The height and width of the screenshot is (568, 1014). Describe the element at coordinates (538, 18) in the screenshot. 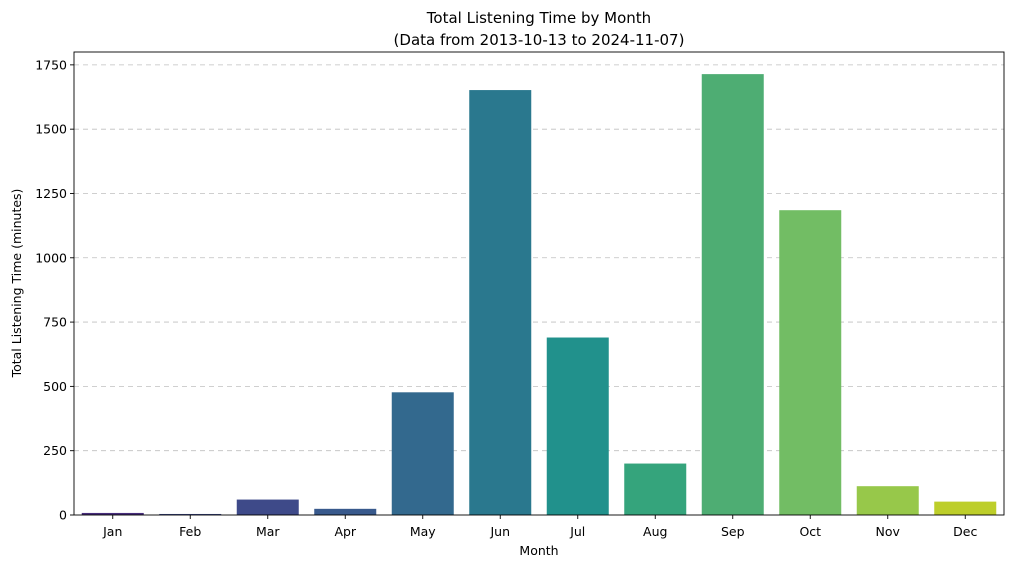

I see `chart-title: Total Listening Time by Month` at that location.